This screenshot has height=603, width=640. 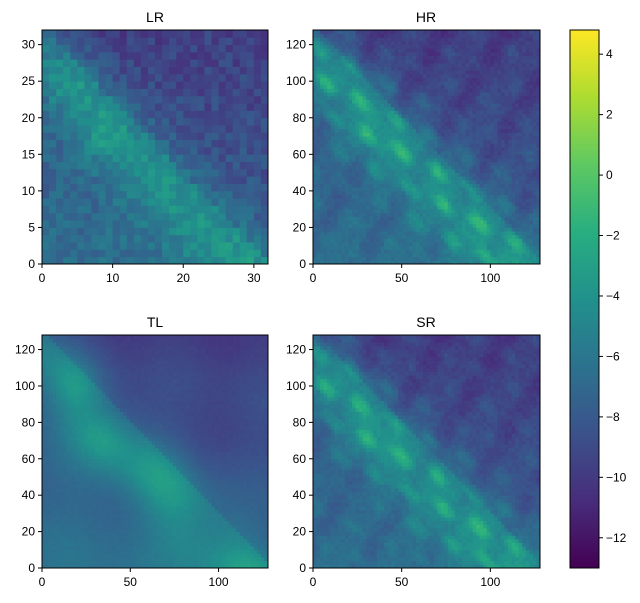 I want to click on heatmap-hr, so click(x=427, y=147).